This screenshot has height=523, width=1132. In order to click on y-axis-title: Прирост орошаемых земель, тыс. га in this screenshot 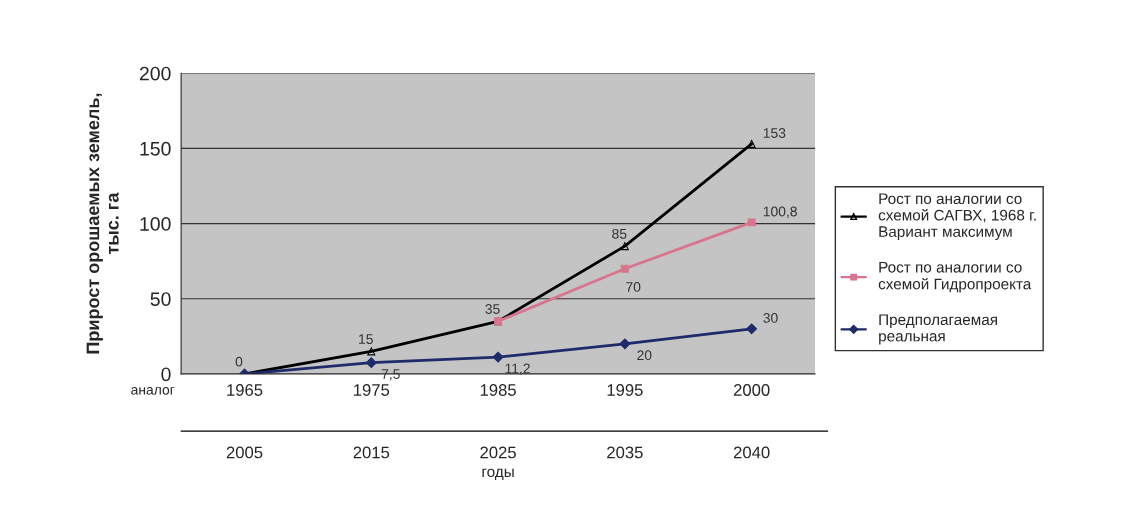, I will do `click(102, 223)`.